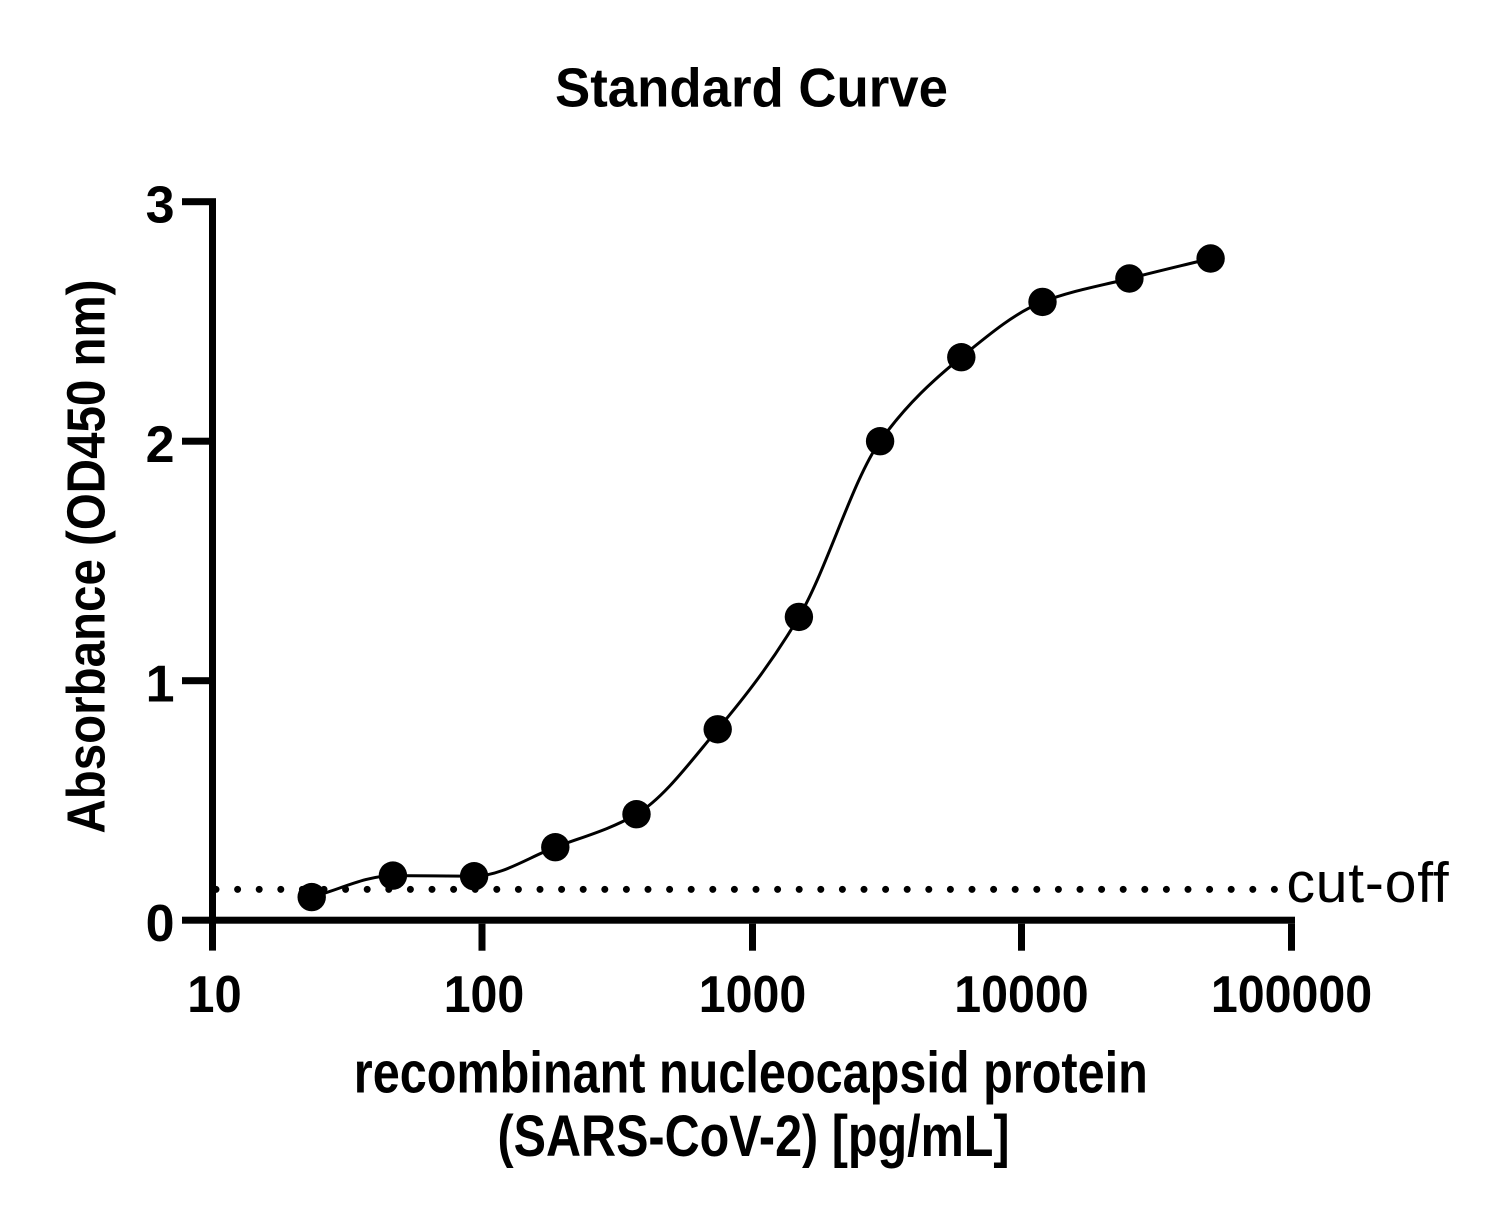 The image size is (1500, 1219). I want to click on svg-text: 10, so click(214, 995).